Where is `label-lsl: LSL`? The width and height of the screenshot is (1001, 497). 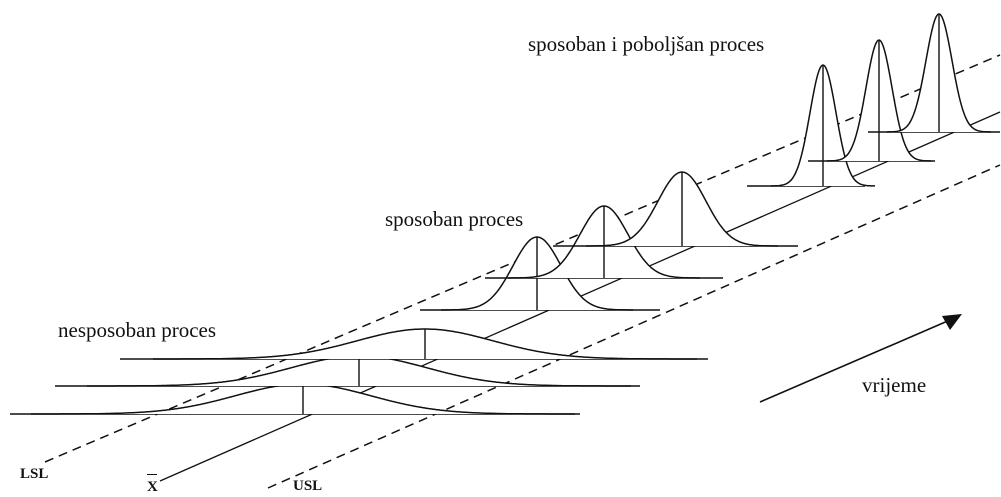
label-lsl: LSL is located at coordinates (34, 474).